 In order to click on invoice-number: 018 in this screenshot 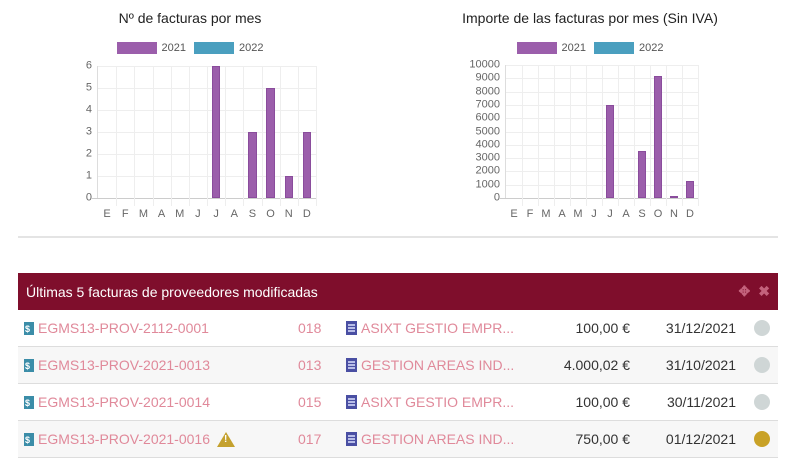, I will do `click(310, 328)`.